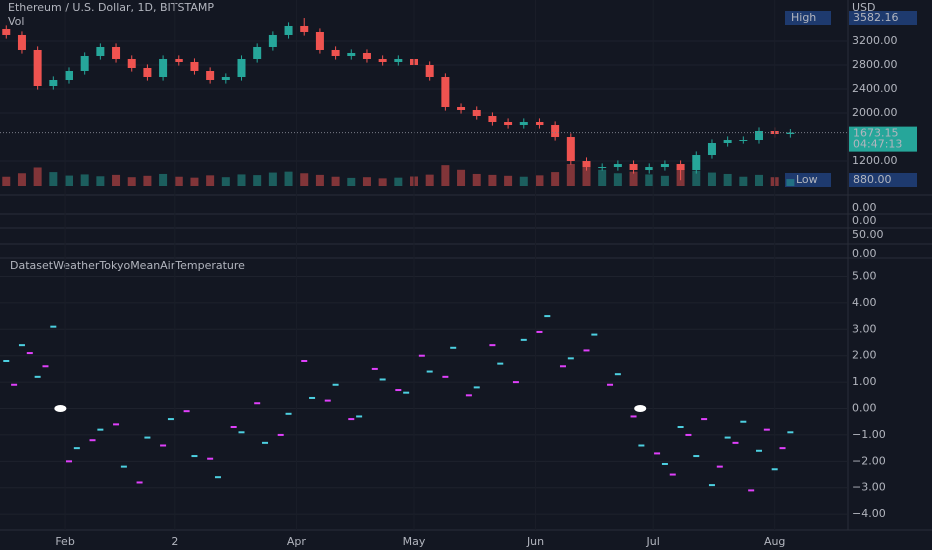  I want to click on symbol-title: Ethereum / U.S. Dollar, 1D, BITSTAMP, so click(111, 7).